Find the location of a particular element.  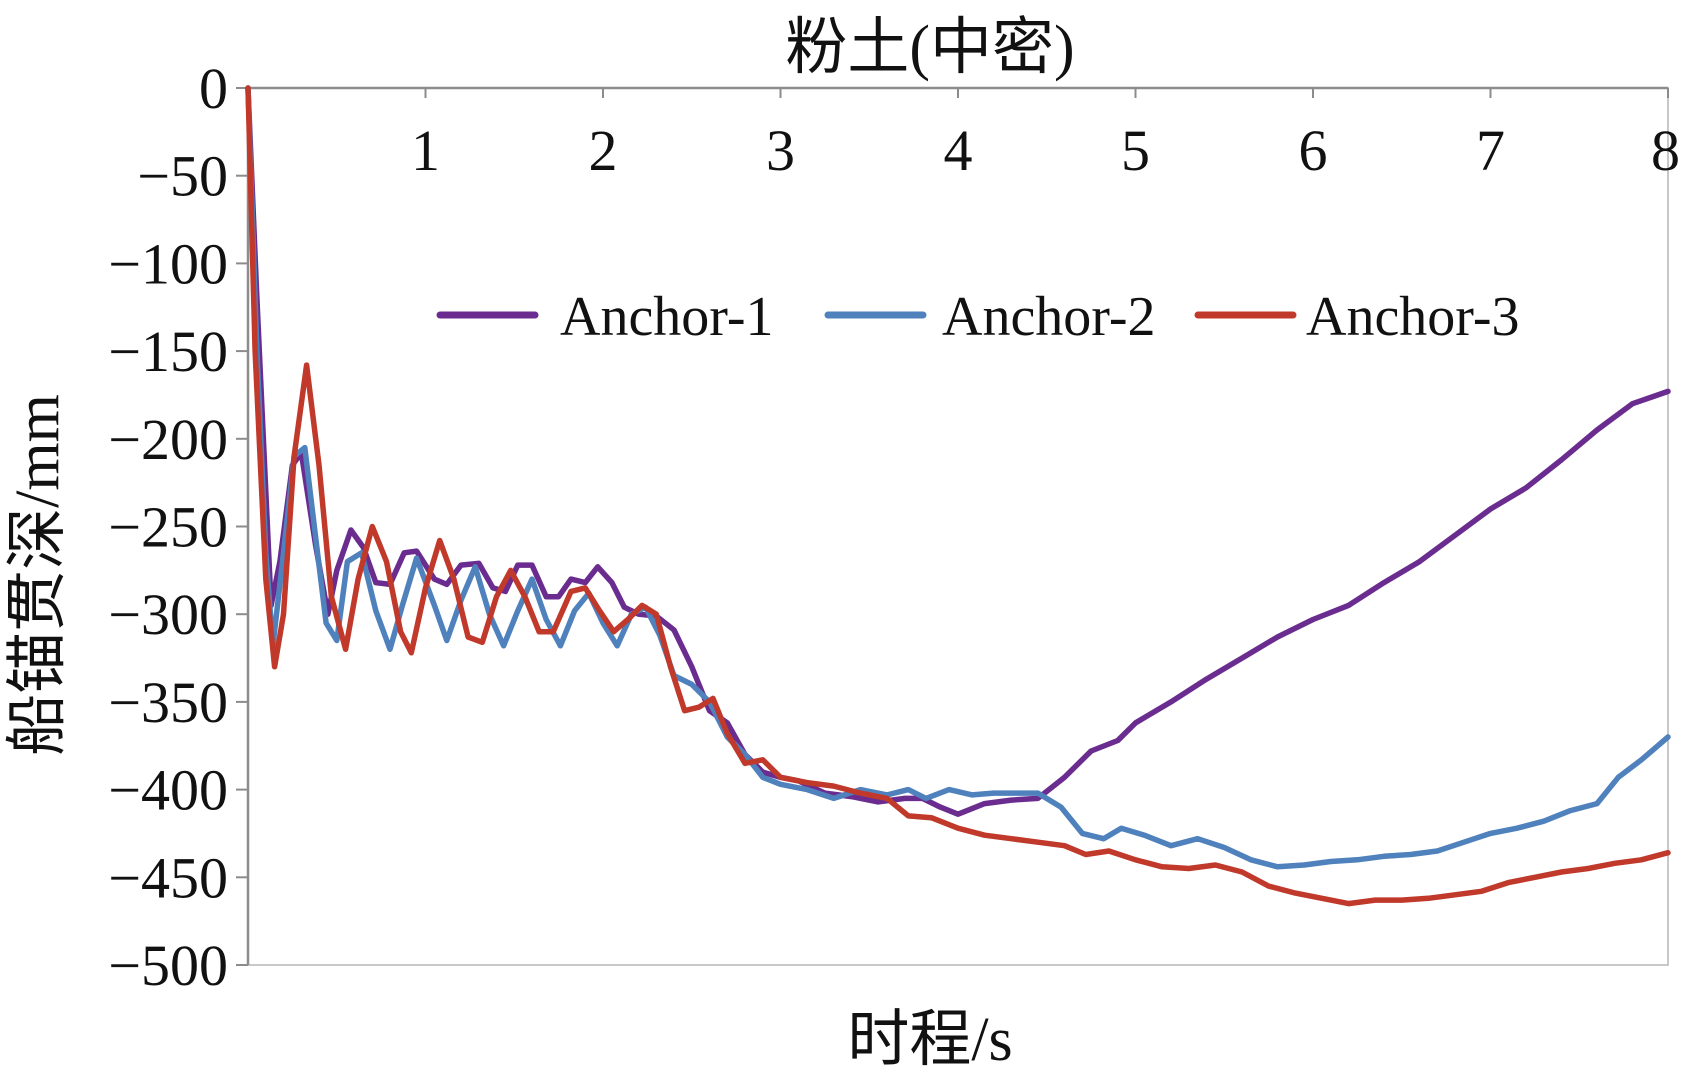

x-tick-label: 3 is located at coordinates (780, 150).